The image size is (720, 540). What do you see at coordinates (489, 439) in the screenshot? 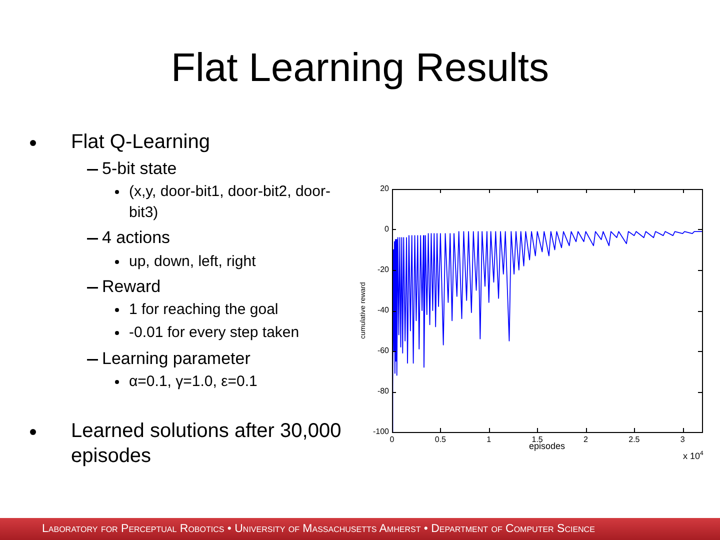
I see `x-tick-label: 1` at bounding box center [489, 439].